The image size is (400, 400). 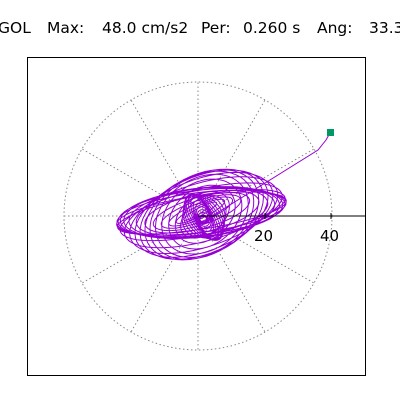 I want to click on trace-end-marker, so click(x=330, y=132).